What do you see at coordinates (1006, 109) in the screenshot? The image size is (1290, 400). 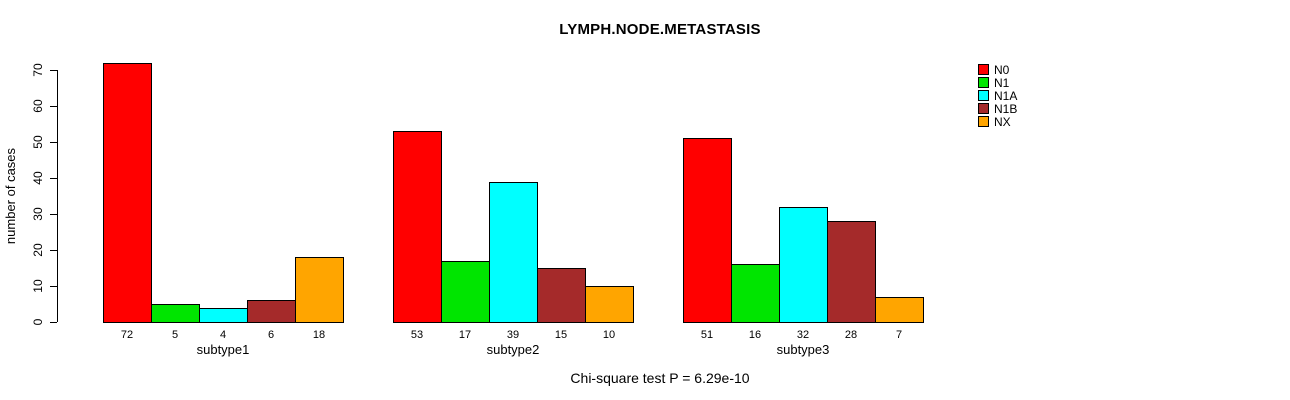 I see `legend-label: N1B` at bounding box center [1006, 109].